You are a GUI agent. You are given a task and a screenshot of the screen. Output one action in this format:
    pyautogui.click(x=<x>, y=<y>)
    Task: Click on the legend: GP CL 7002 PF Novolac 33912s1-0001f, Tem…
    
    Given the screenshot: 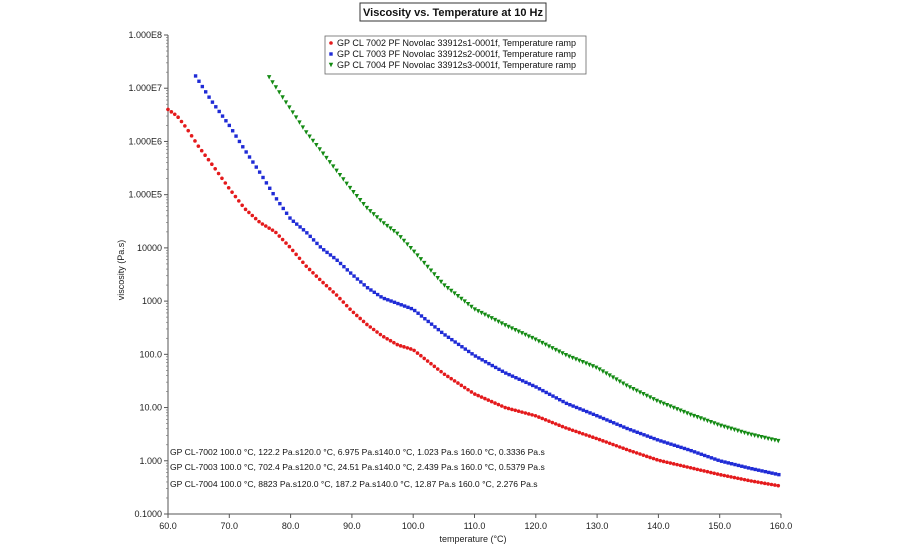 What is the action you would take?
    pyautogui.click(x=455, y=55)
    